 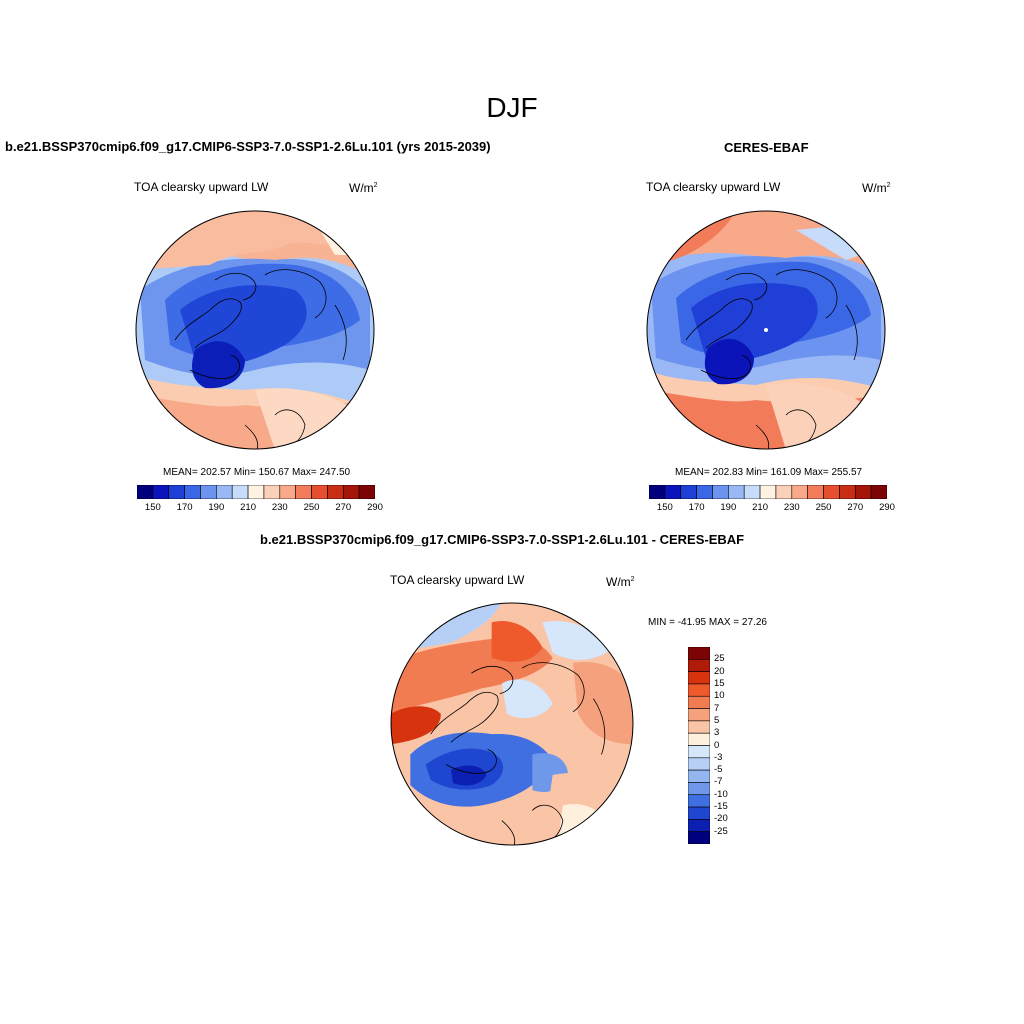 I want to click on diff-colorbar, so click(x=699, y=745).